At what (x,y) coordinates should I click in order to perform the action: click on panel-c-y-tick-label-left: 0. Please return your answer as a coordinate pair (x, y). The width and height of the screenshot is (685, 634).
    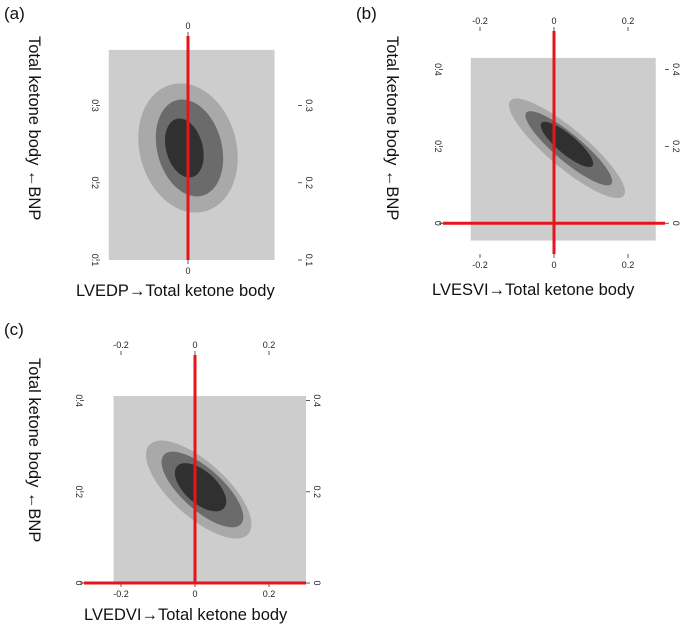
    Looking at the image, I should click on (79, 582).